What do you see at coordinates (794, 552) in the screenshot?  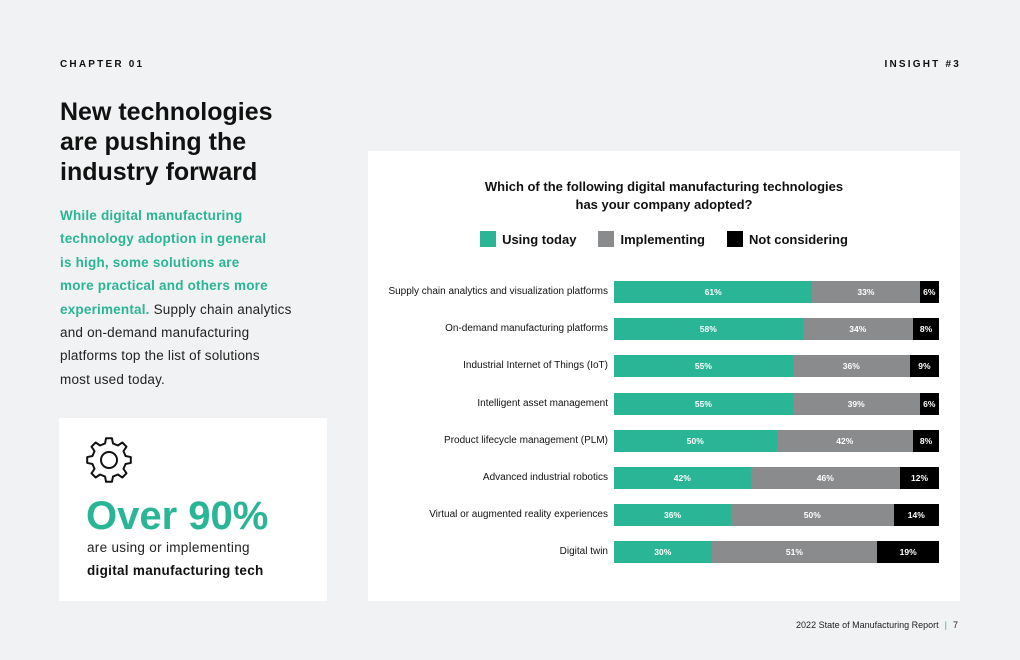 I see `bar-segment: 51%` at bounding box center [794, 552].